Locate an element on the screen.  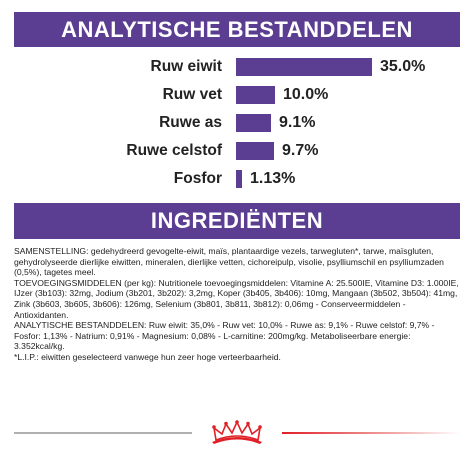
ingredients-title: INGREDIËNTEN is located at coordinates (237, 221).